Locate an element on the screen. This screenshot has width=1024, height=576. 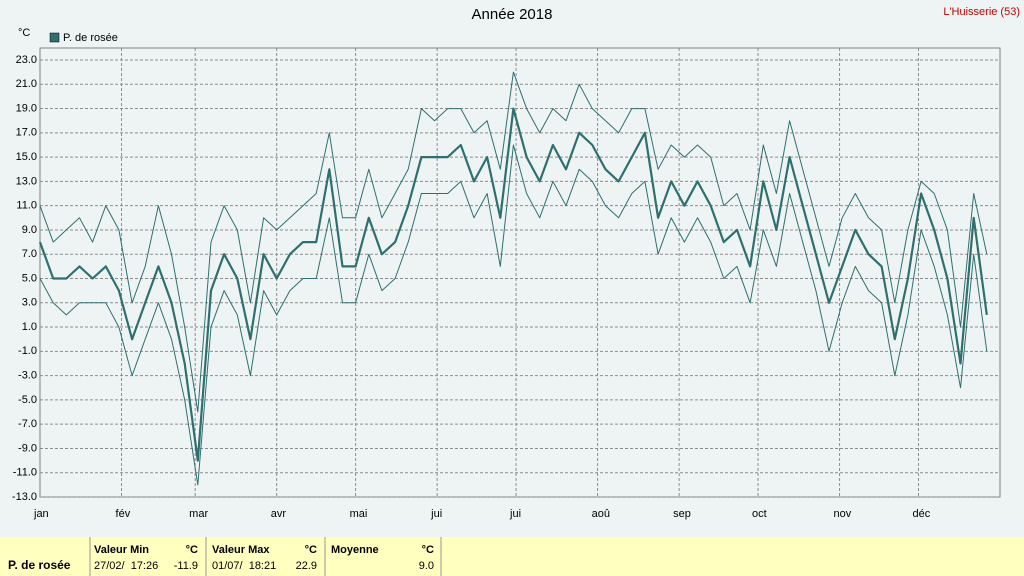
stats-max-date: 01/07/ 18:21 is located at coordinates (244, 566).